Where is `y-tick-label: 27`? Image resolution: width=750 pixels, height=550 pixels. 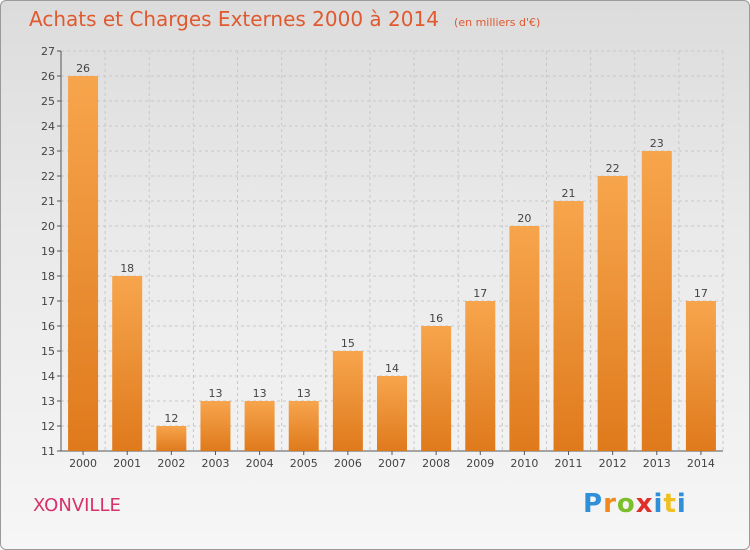
y-tick-label: 27 is located at coordinates (48, 51).